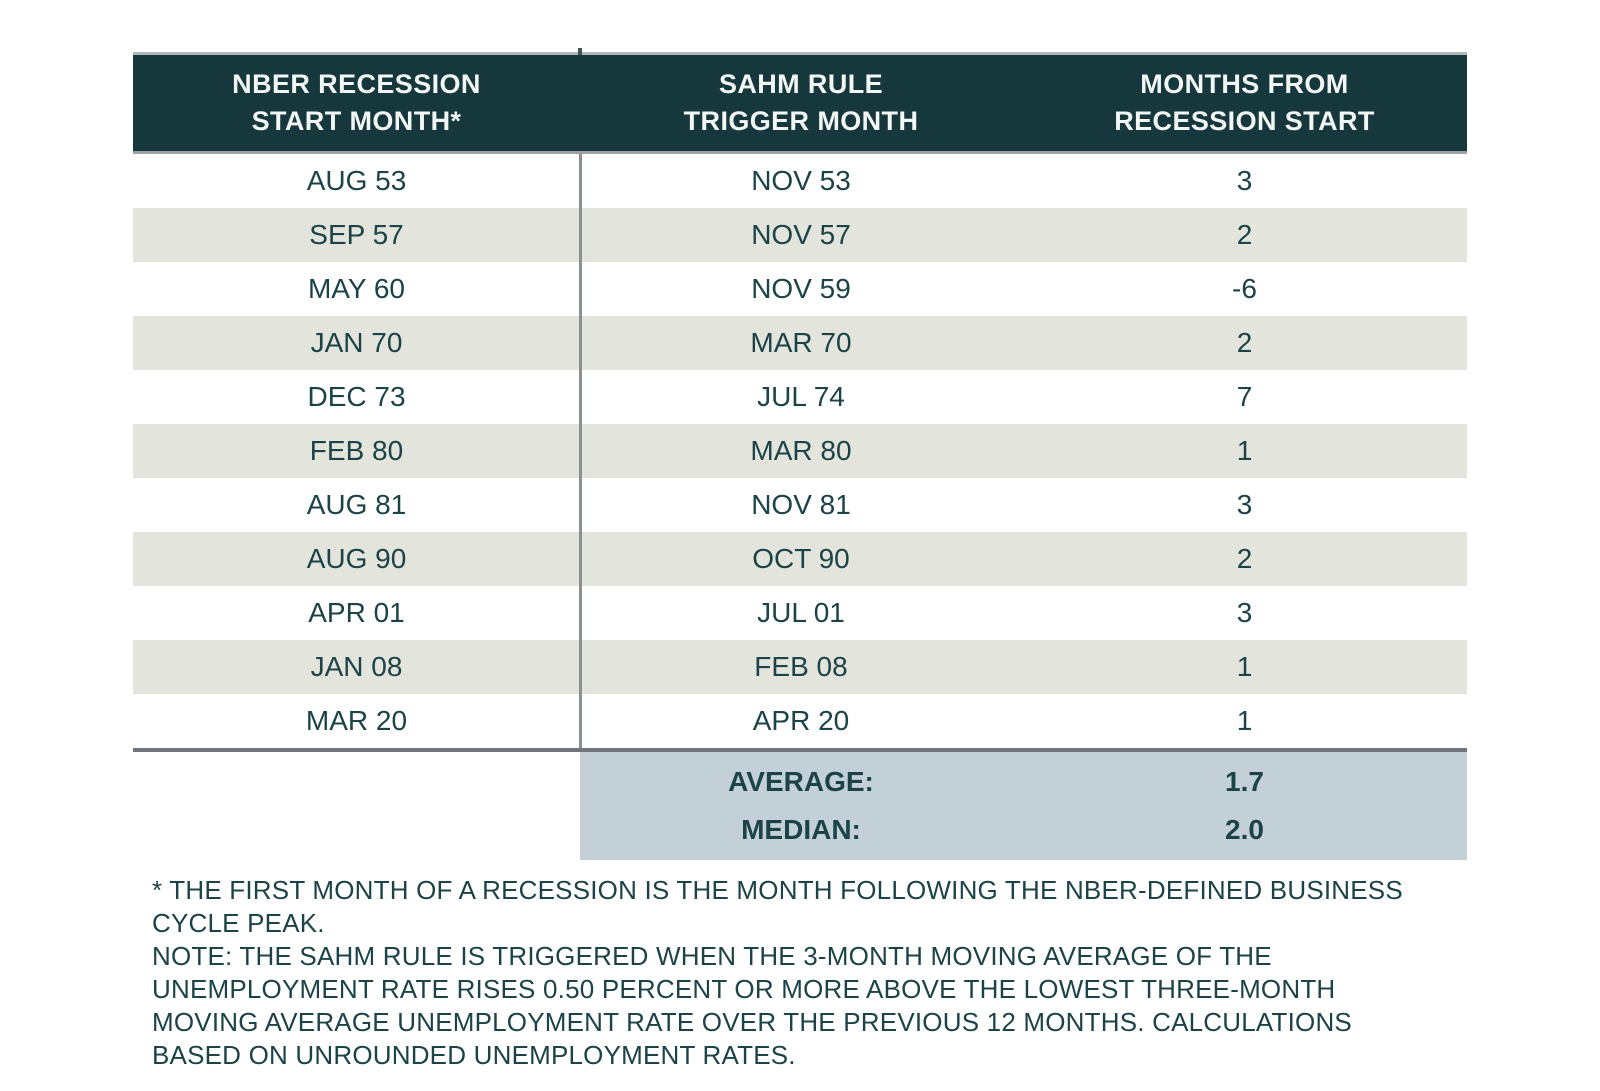 This screenshot has width=1600, height=1091. I want to click on table-row: AUG 90 OCT 90 2, so click(800, 559).